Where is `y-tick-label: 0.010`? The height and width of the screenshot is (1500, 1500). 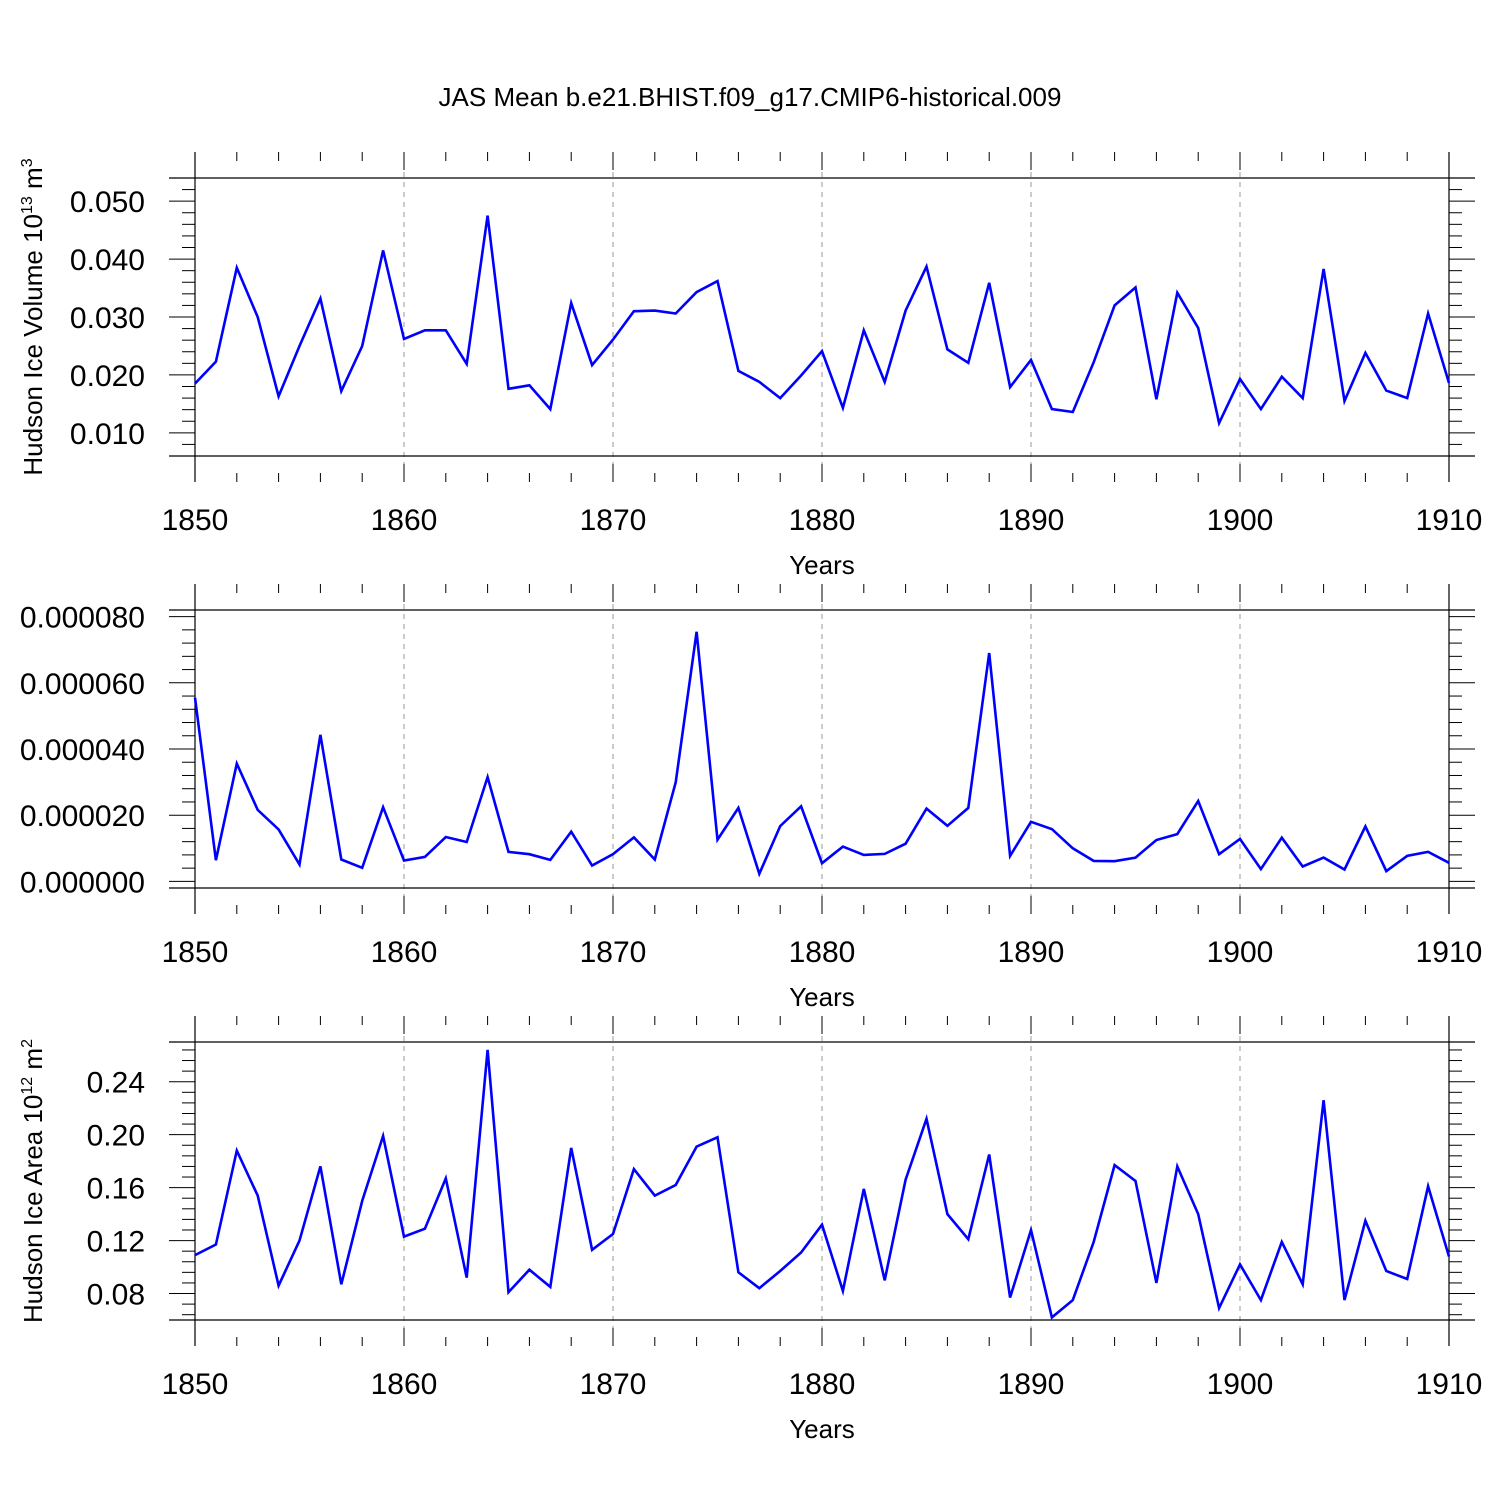
y-tick-label: 0.010 is located at coordinates (107, 434).